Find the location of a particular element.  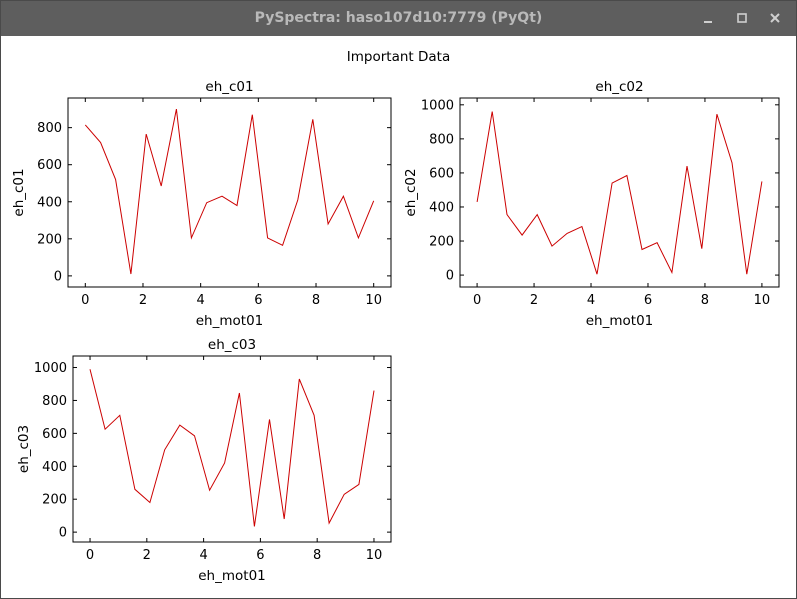

subplot-title: eh_c03 is located at coordinates (232, 345).